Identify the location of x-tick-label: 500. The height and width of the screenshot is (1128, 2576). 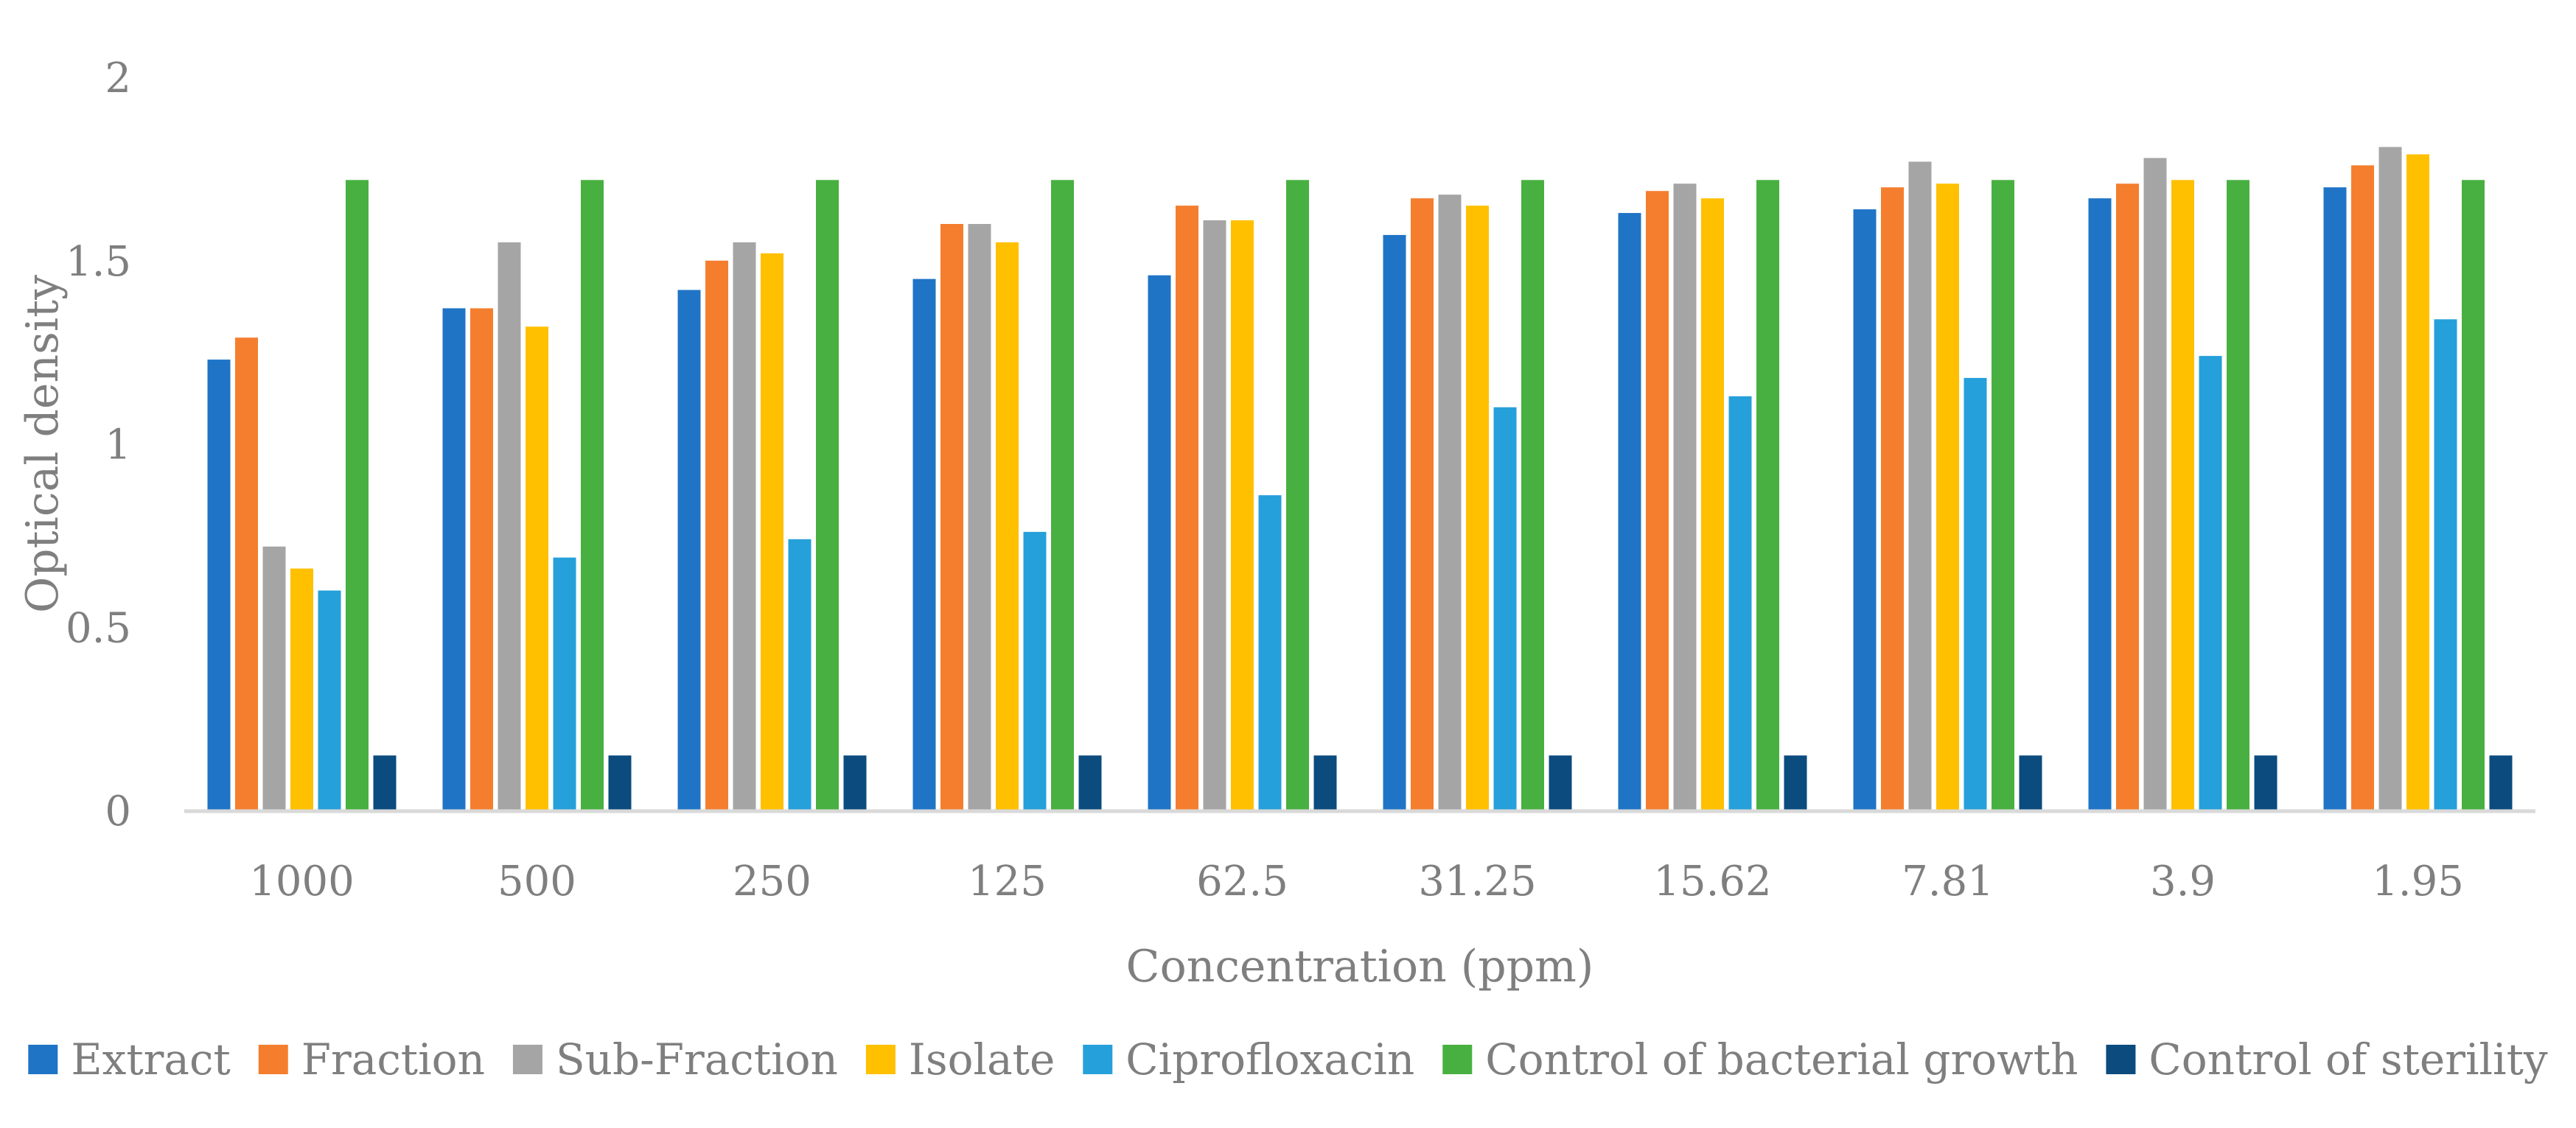
(537, 881).